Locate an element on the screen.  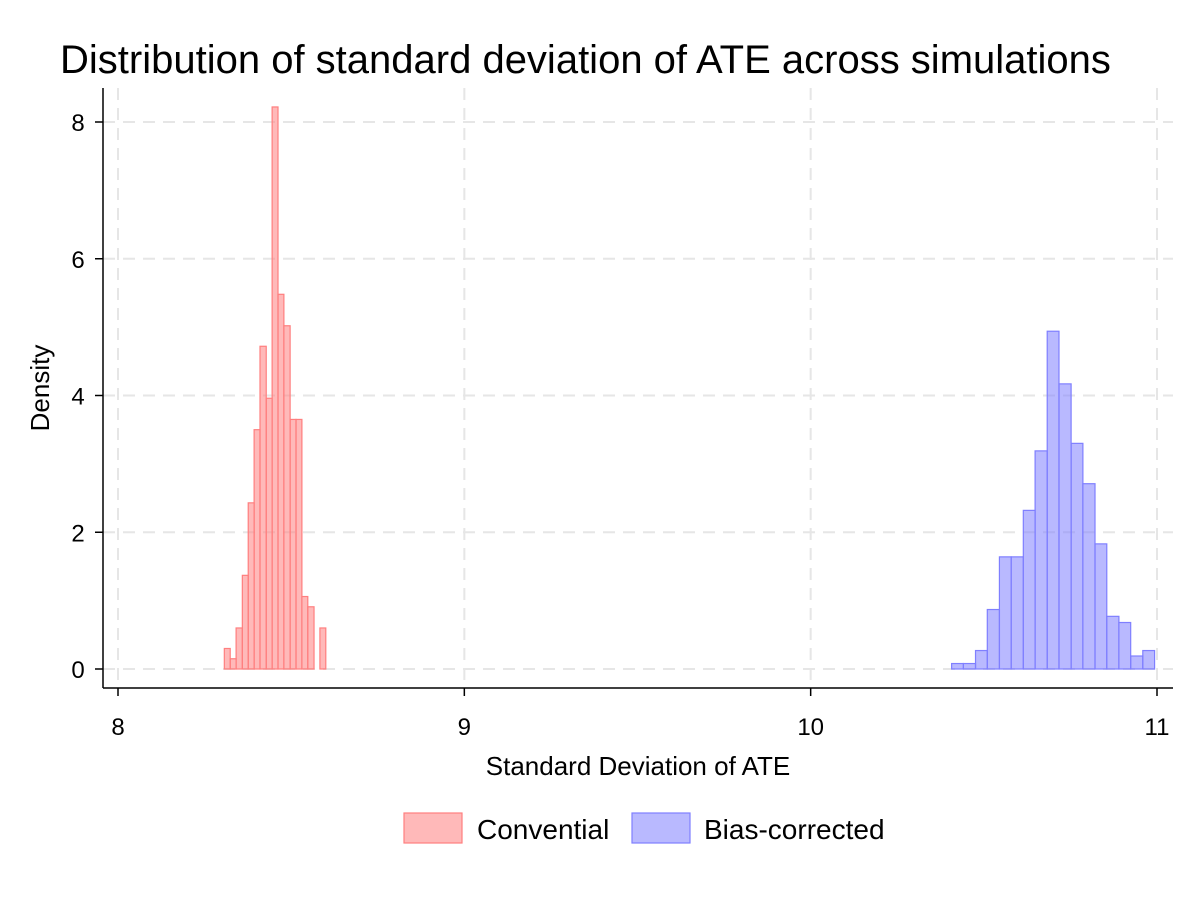
series-bias-corrected-bars is located at coordinates (1053, 500).